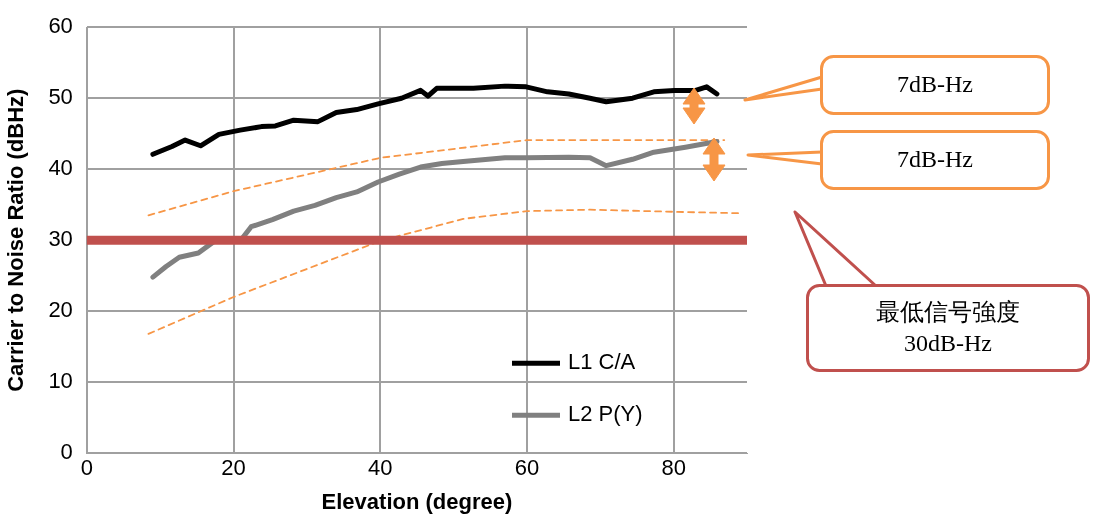 The height and width of the screenshot is (520, 1095). What do you see at coordinates (60, 310) in the screenshot?
I see `y-tick-label: 20` at bounding box center [60, 310].